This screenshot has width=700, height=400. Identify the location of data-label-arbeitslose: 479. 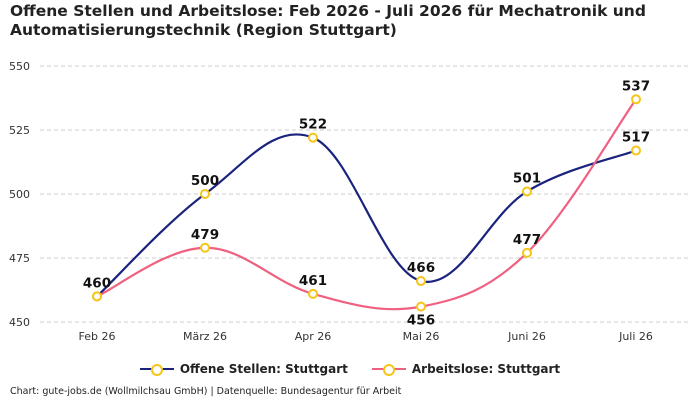
(205, 235).